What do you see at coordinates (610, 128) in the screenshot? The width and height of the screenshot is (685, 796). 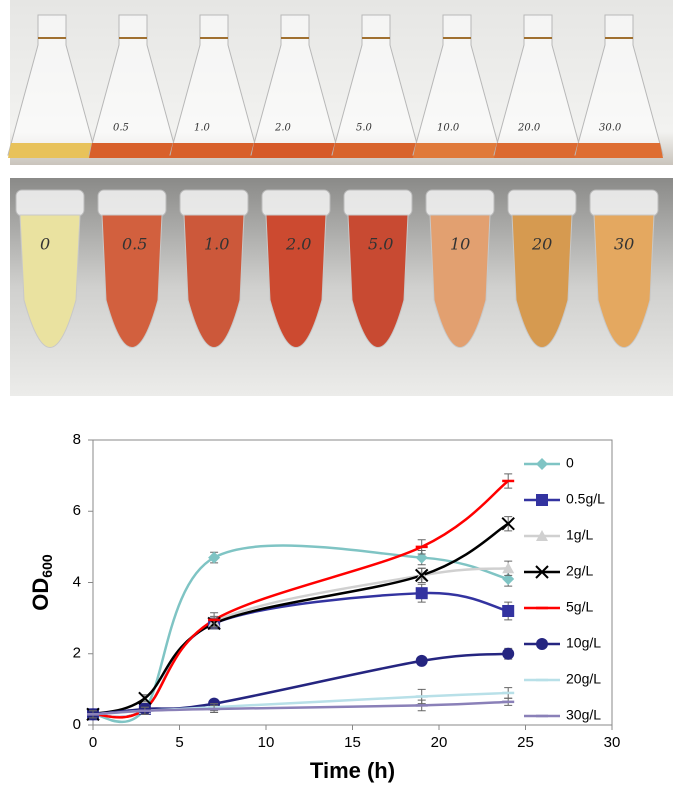 I see `flask-label: 30.0` at bounding box center [610, 128].